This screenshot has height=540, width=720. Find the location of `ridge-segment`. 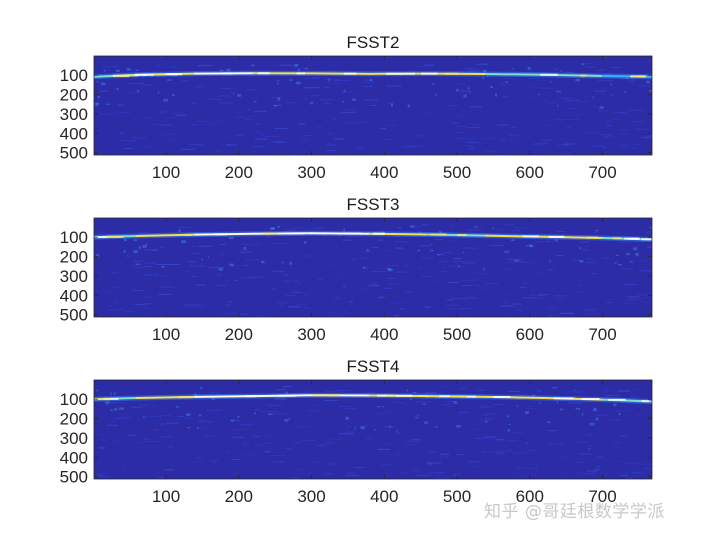

ridge-segment is located at coordinates (515, 74).